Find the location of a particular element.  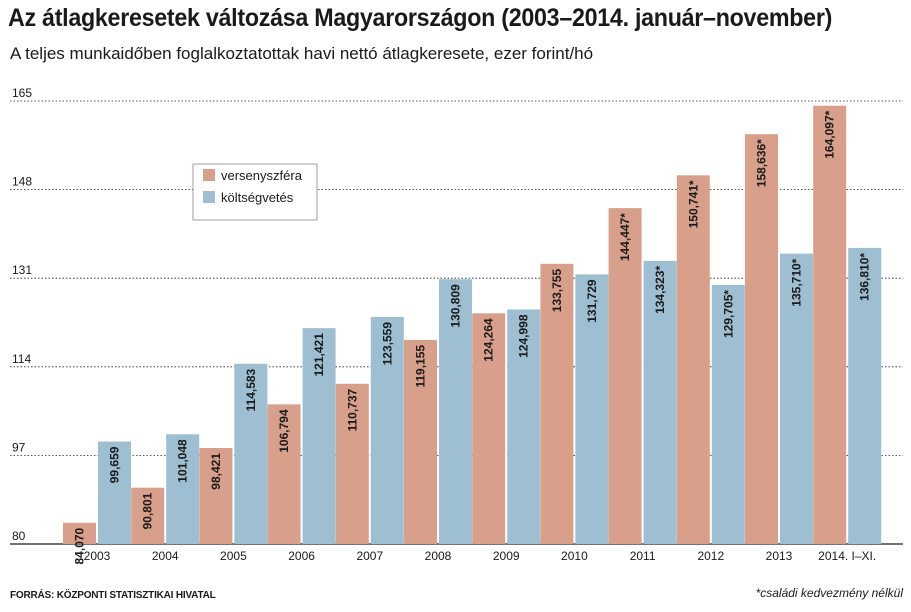

data-label: 164,097* is located at coordinates (830, 134).